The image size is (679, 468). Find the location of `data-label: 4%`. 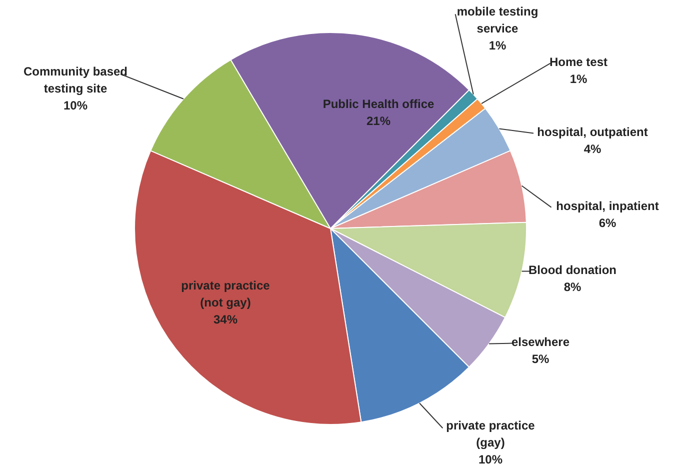

data-label: 4% is located at coordinates (593, 149).